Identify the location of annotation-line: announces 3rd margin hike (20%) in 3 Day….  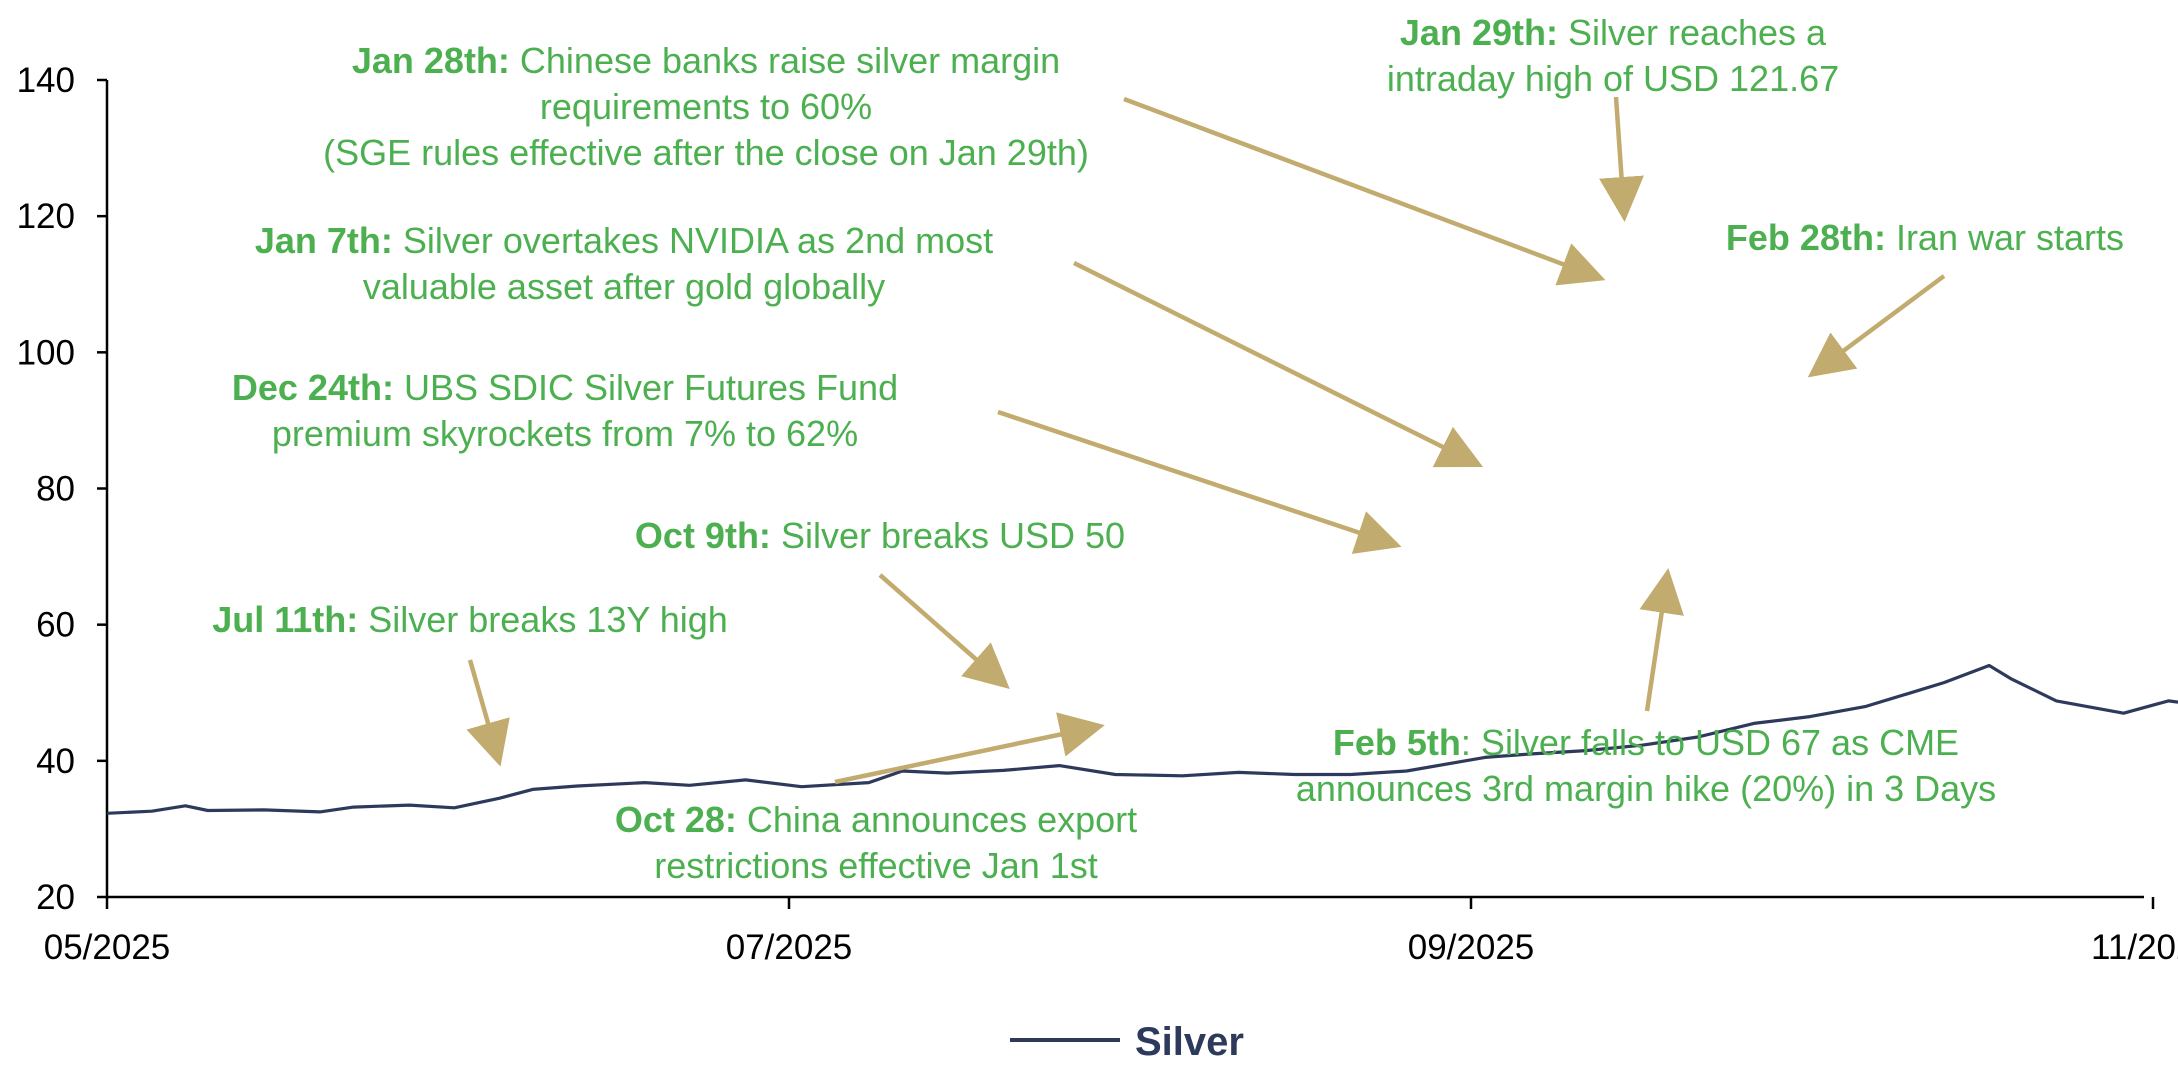
(1646, 788).